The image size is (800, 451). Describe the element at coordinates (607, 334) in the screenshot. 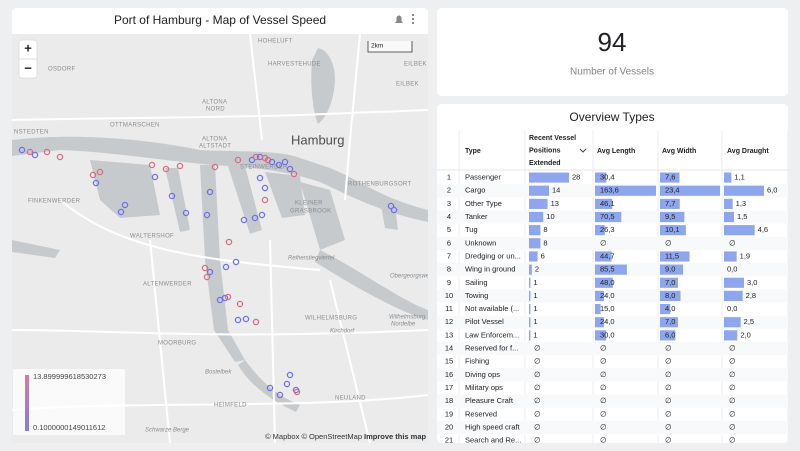

I see `value-cell: 30,0` at that location.